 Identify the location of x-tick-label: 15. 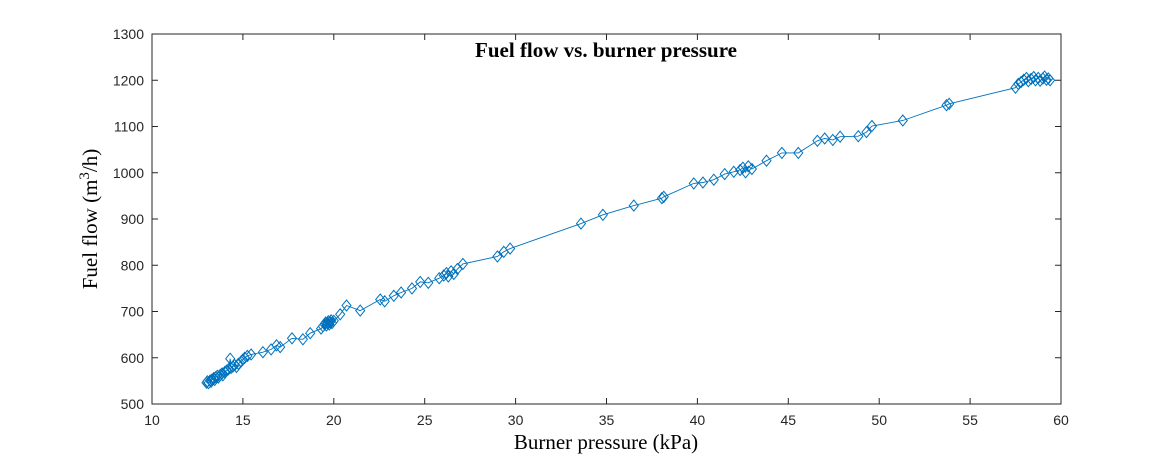
(243, 420).